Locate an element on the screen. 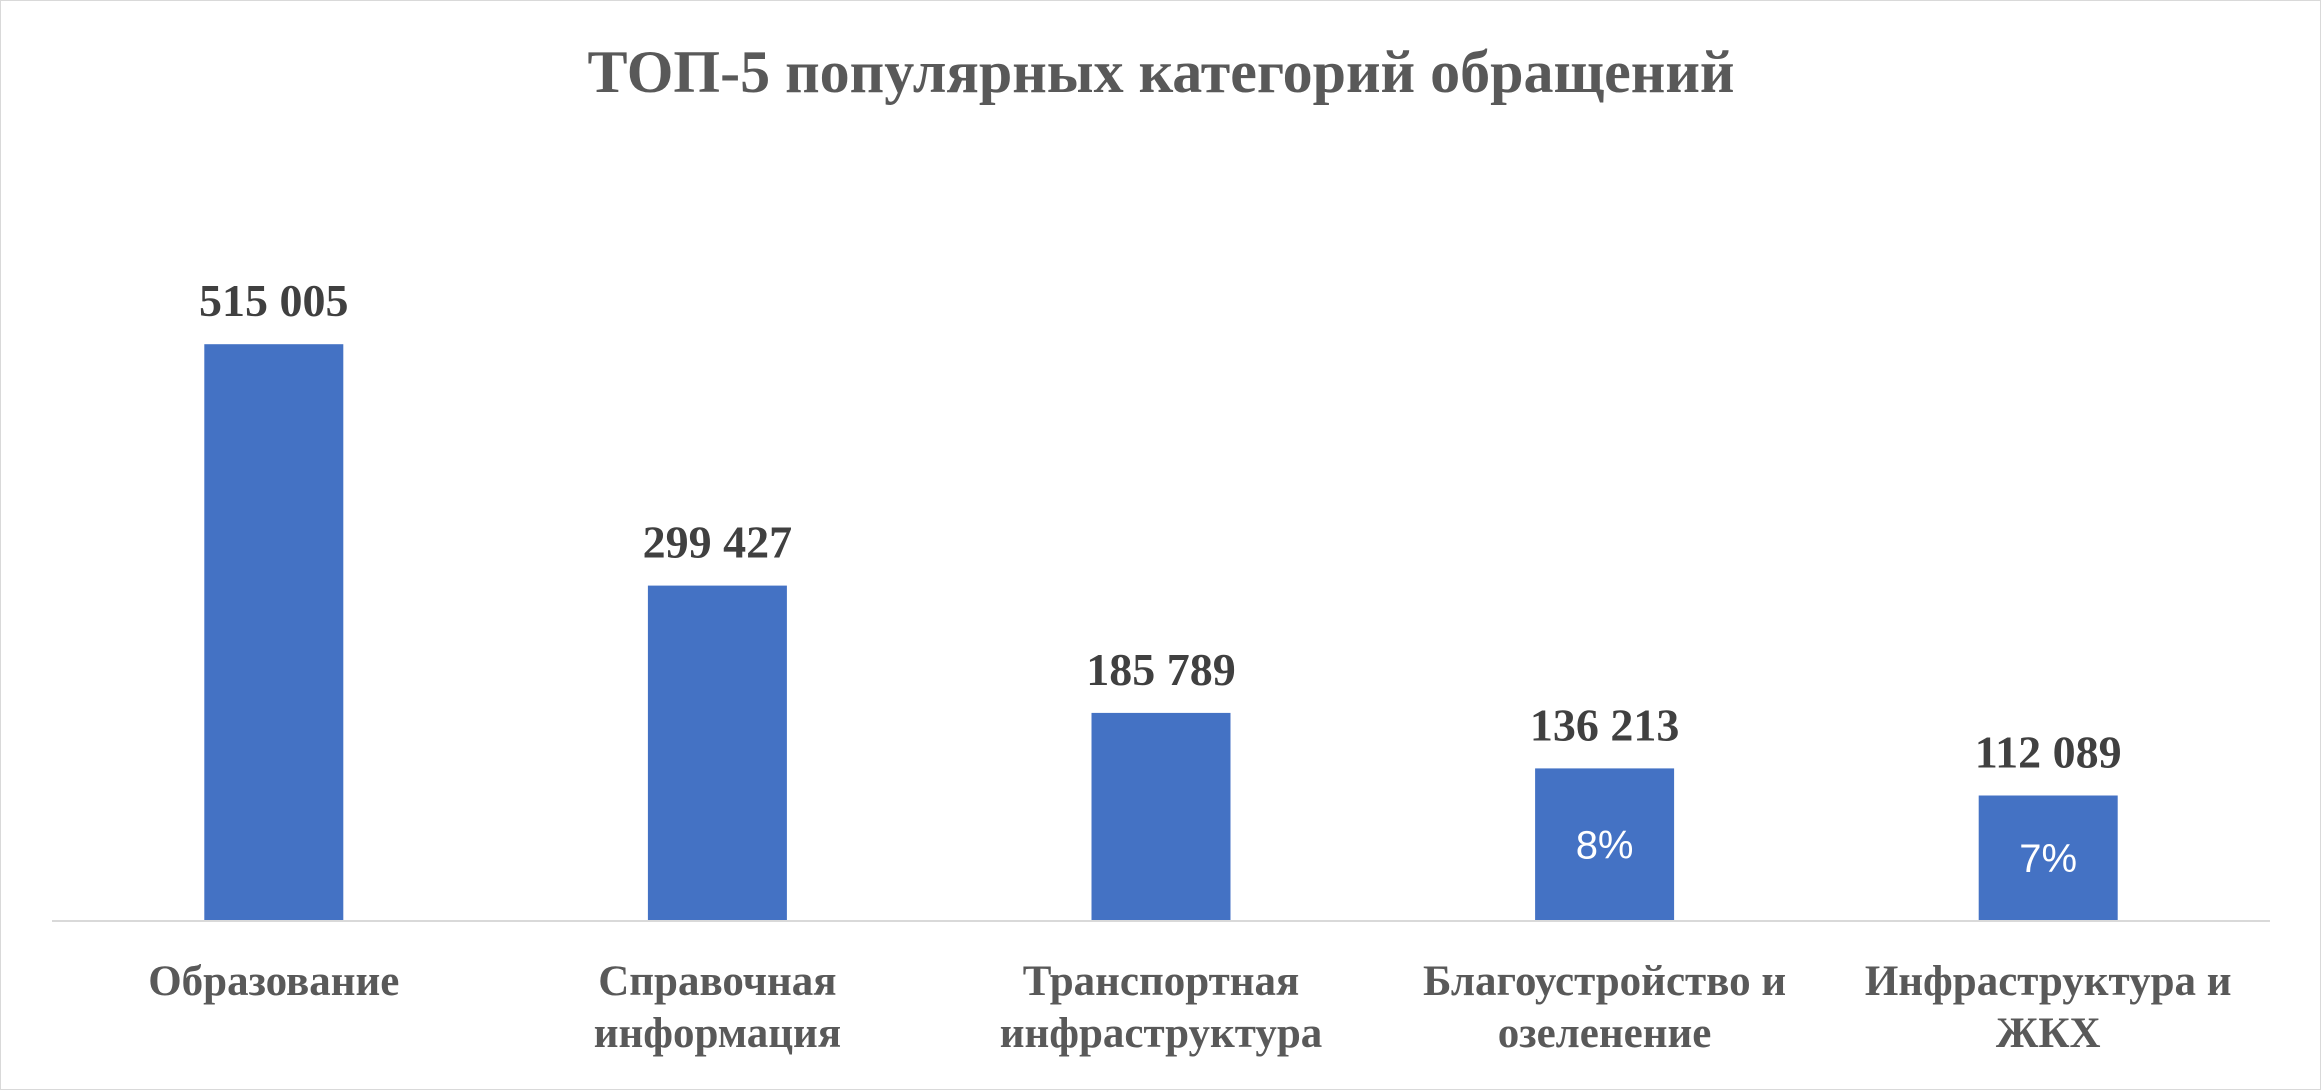 This screenshot has width=2323, height=1092. category-label-1: Образование is located at coordinates (273, 981).